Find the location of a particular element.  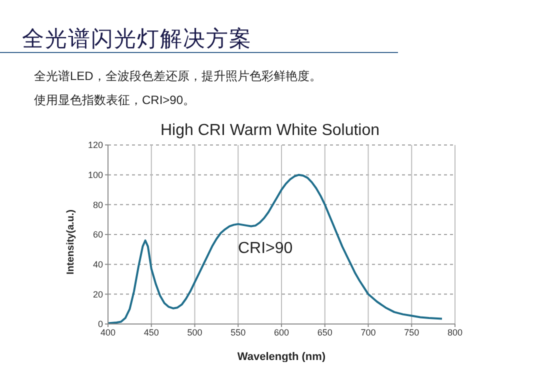

x-tick-label: 650 is located at coordinates (324, 332).